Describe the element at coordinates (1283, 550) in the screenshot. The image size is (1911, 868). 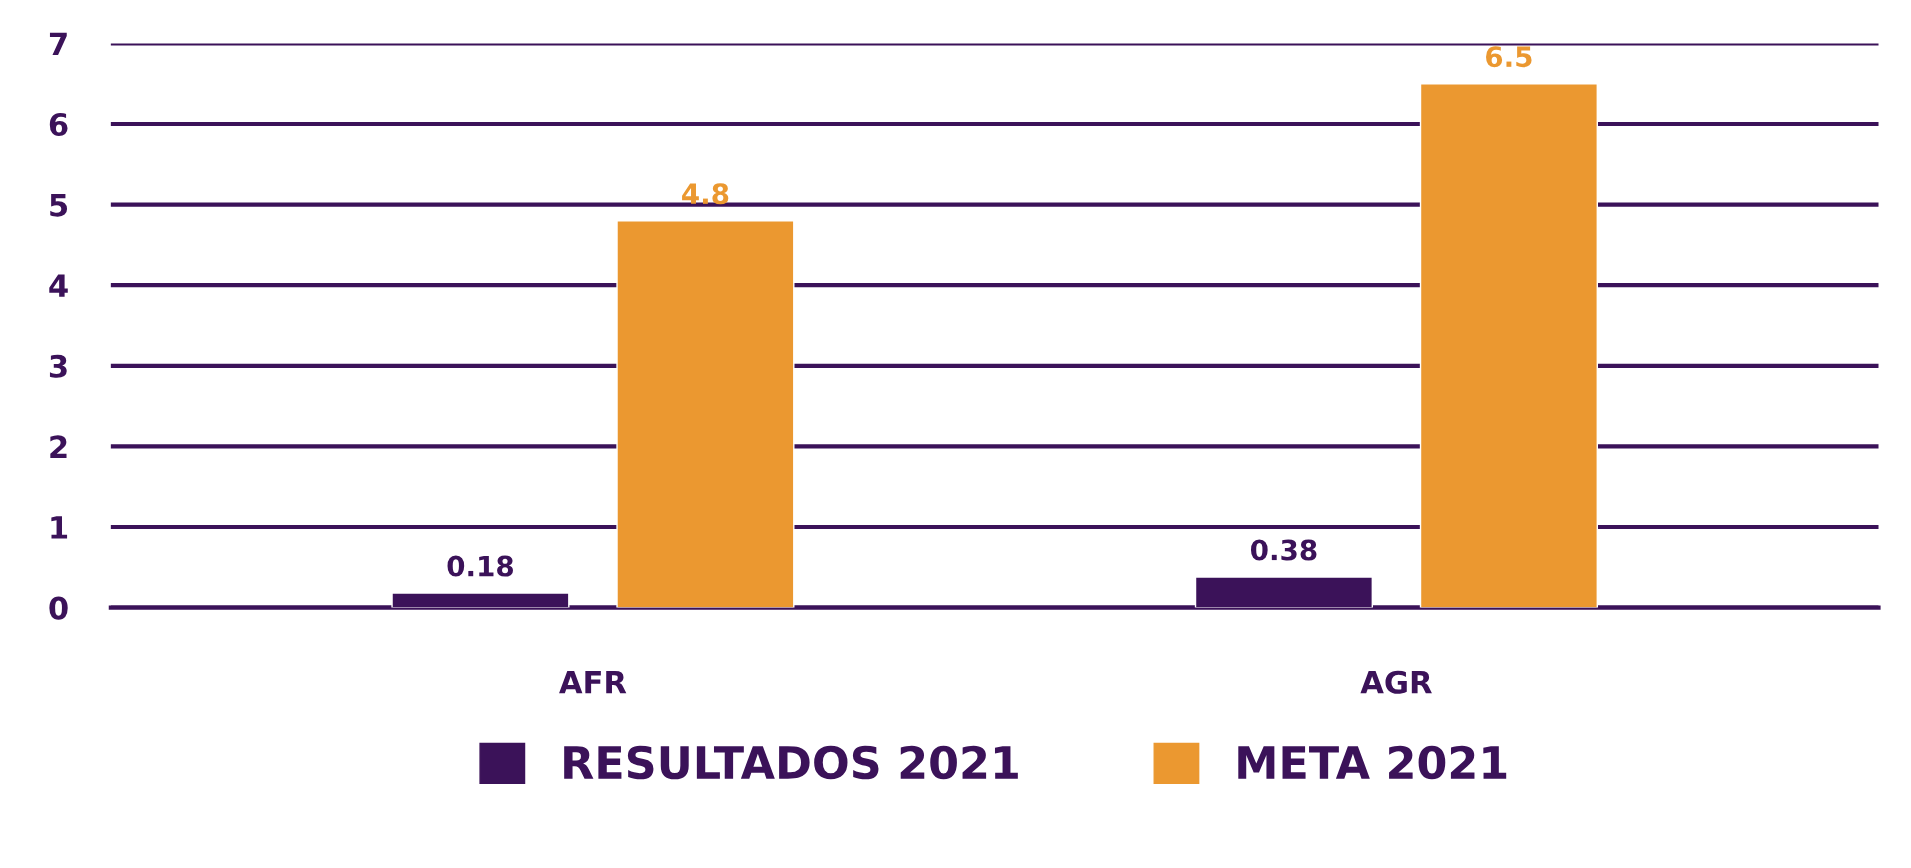
I see `data-label: 0.38` at that location.